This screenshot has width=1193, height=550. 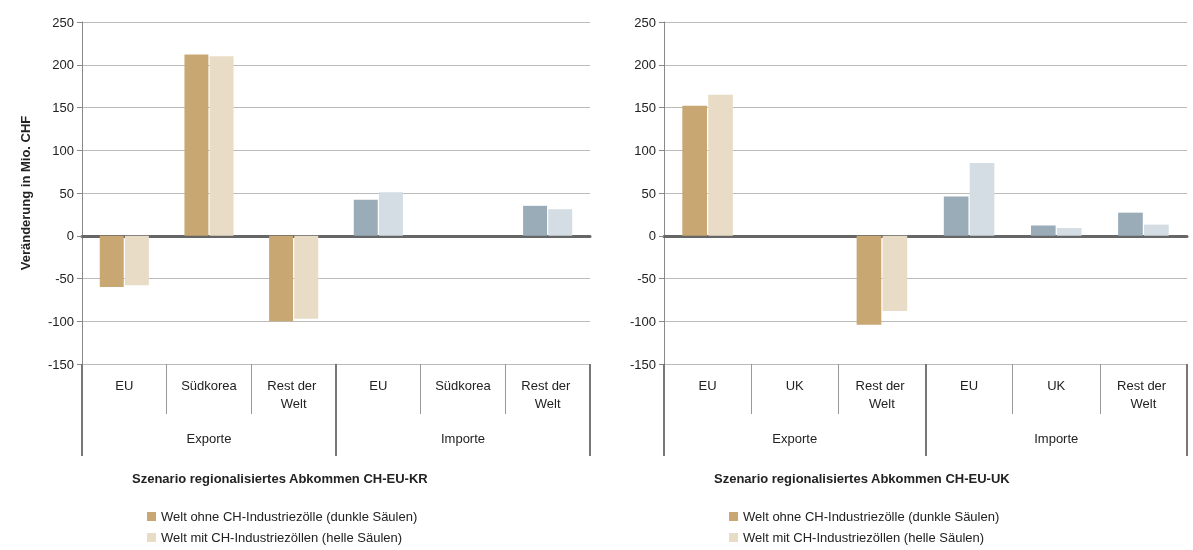 I want to click on x-axis-title: Szenario regionalisiertes Abkommen CH-EU-UK, so click(x=862, y=478).